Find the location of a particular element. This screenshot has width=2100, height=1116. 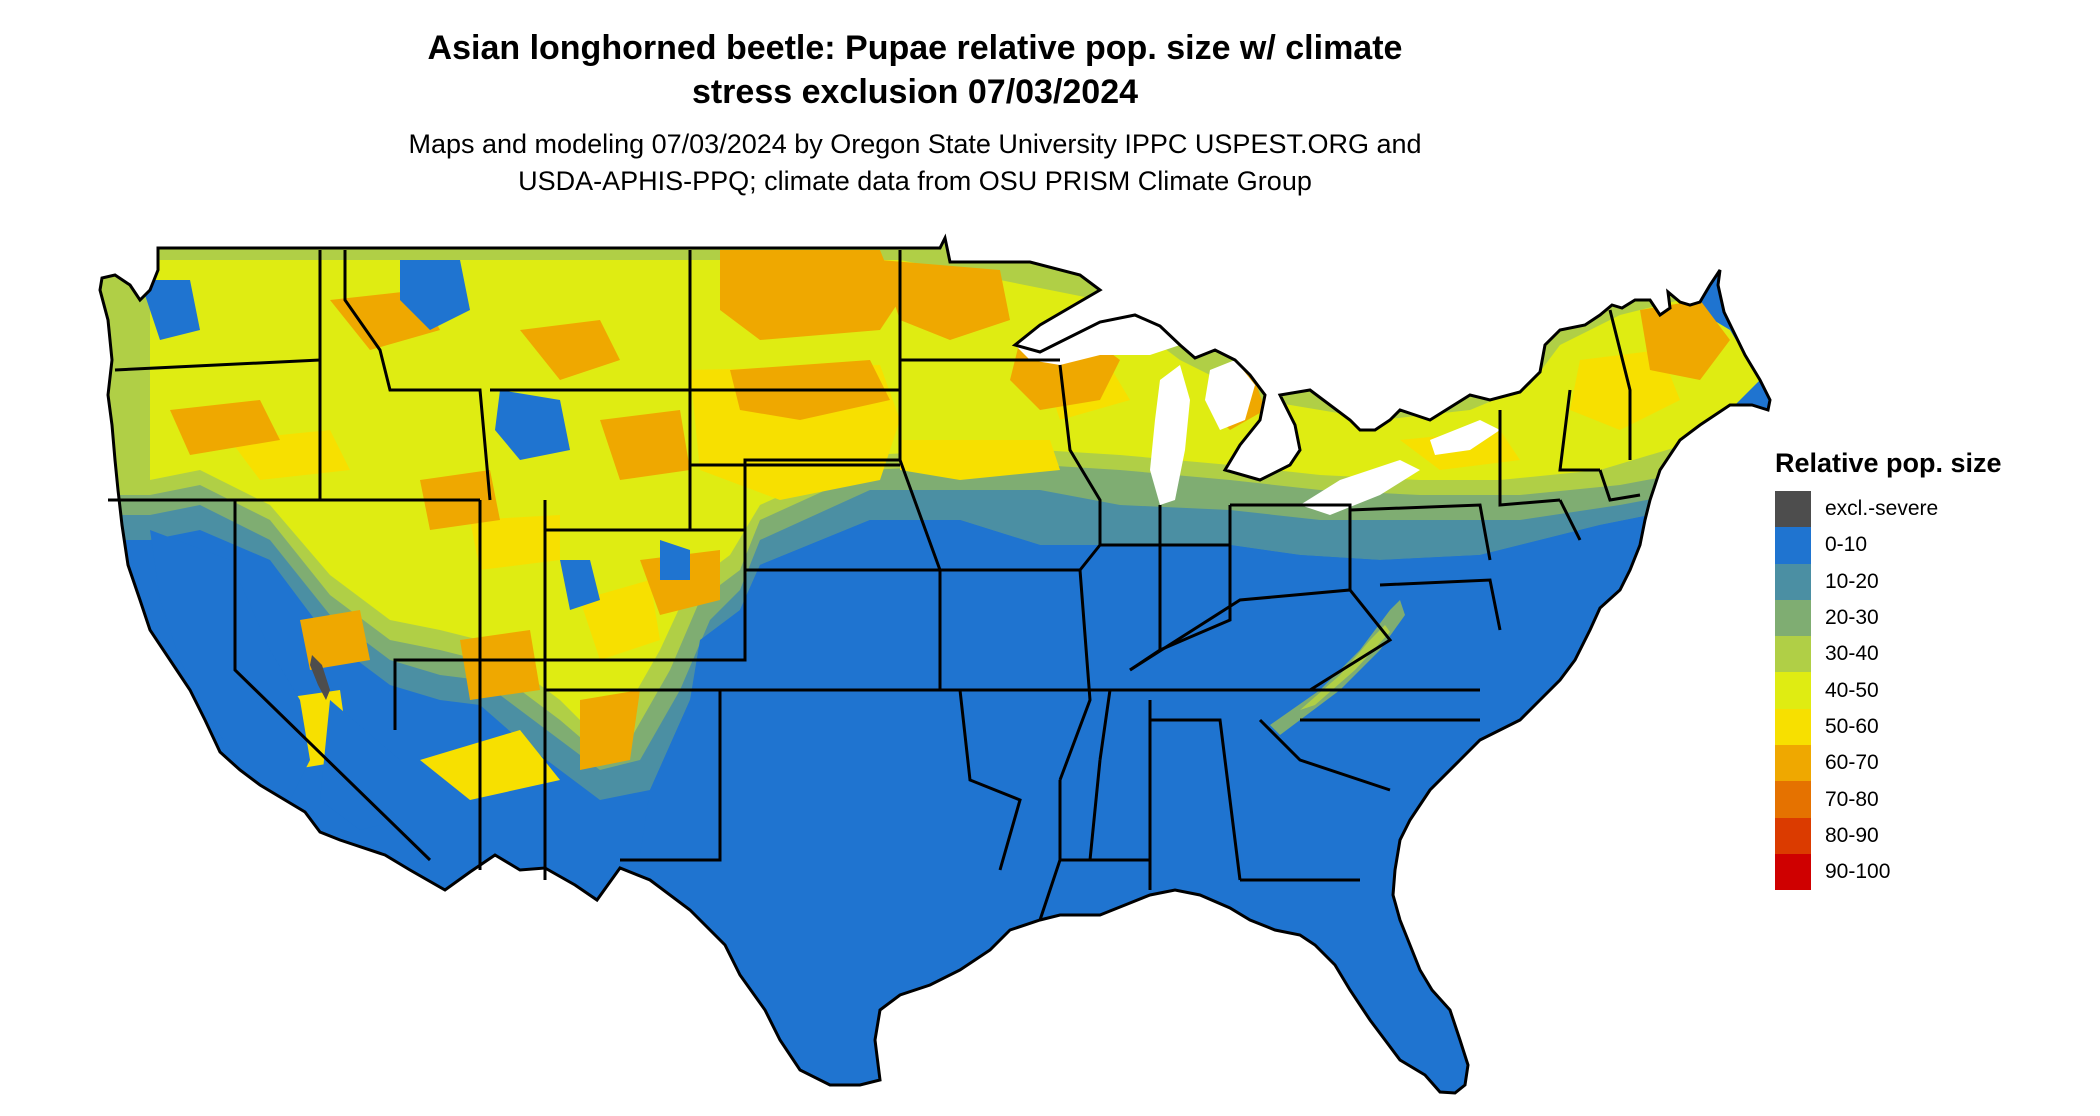

legend-item: 90-100 is located at coordinates (1888, 872).